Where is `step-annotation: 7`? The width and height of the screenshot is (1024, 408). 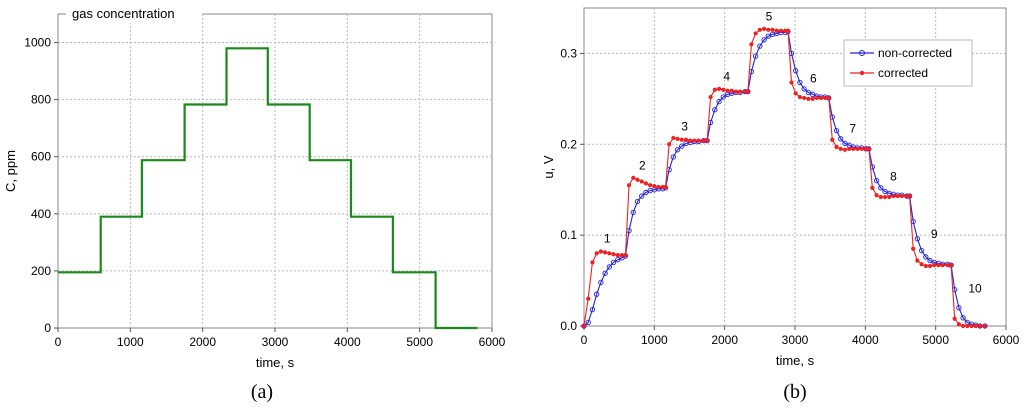 step-annotation: 7 is located at coordinates (852, 128).